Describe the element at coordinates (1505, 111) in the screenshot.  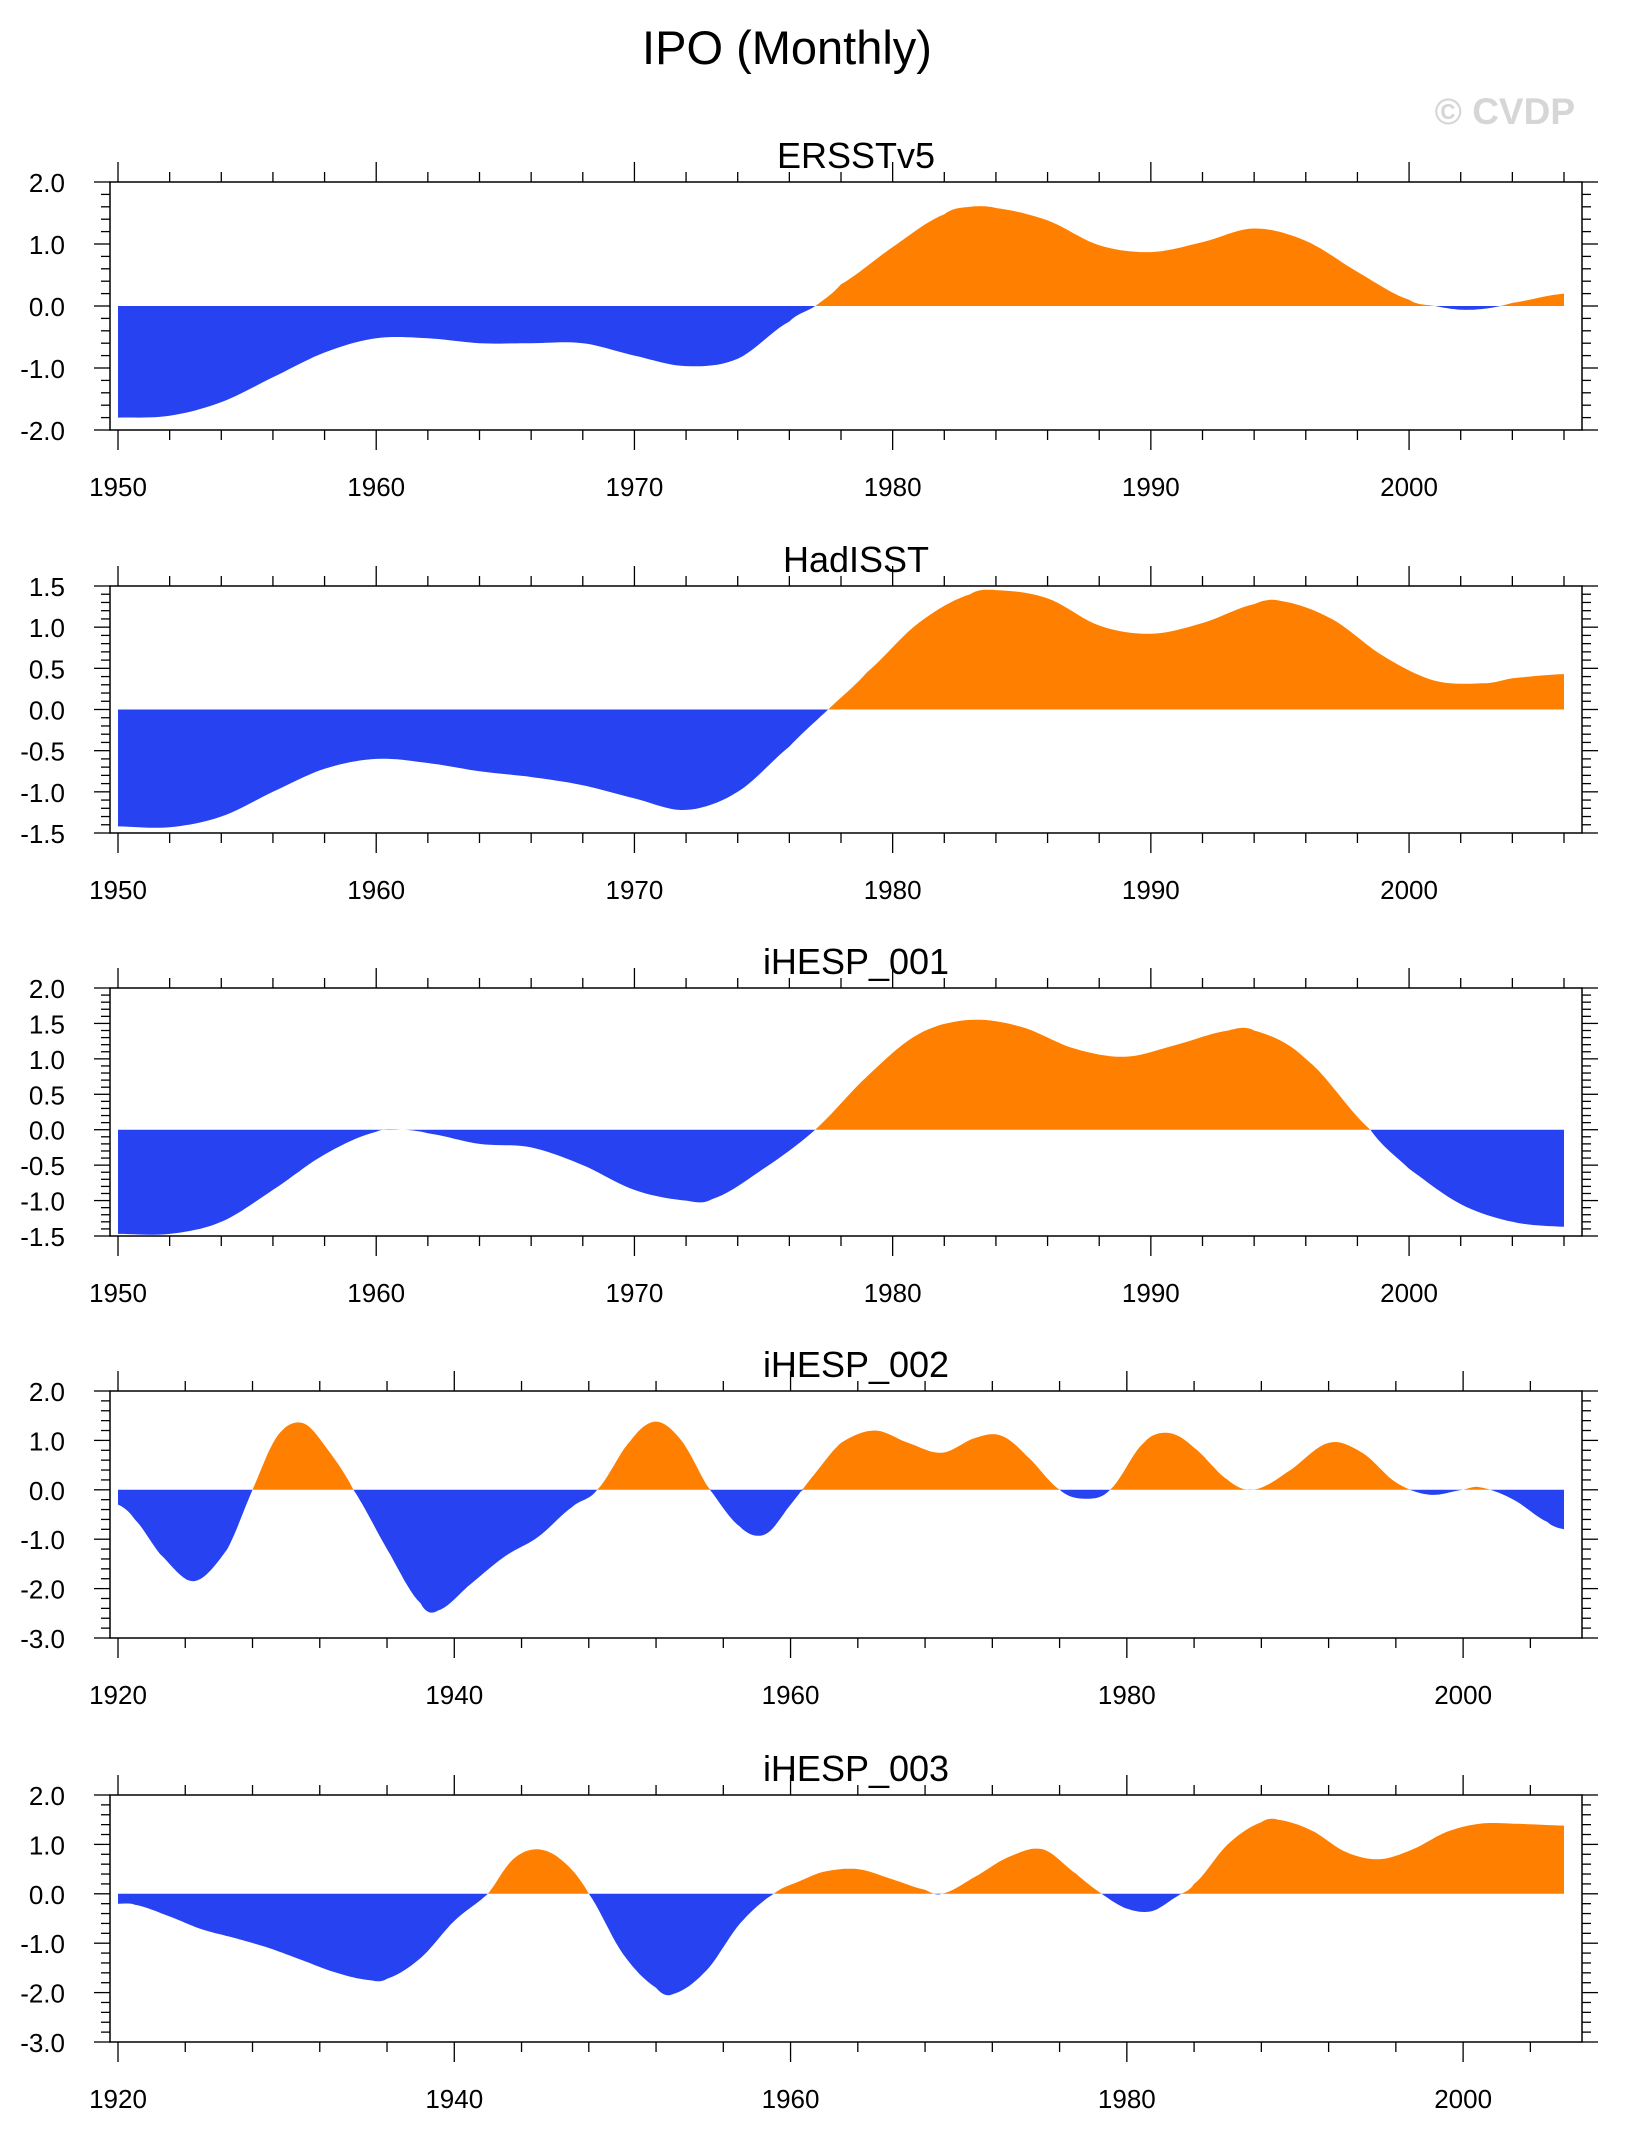
I see `watermark: © CVDP` at that location.